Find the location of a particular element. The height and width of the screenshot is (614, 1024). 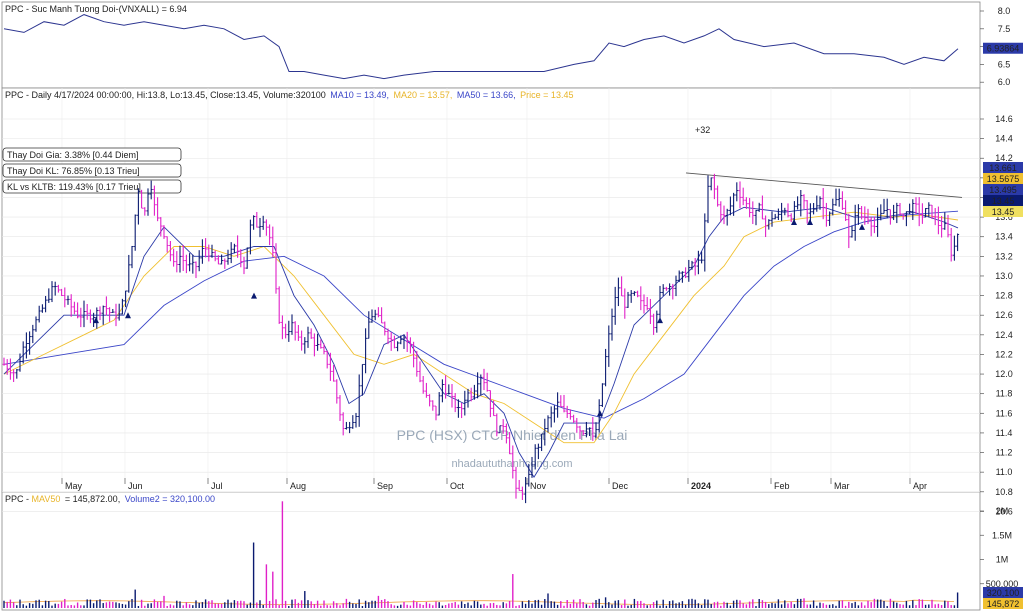

annotation-plus32: +32 is located at coordinates (702, 130).